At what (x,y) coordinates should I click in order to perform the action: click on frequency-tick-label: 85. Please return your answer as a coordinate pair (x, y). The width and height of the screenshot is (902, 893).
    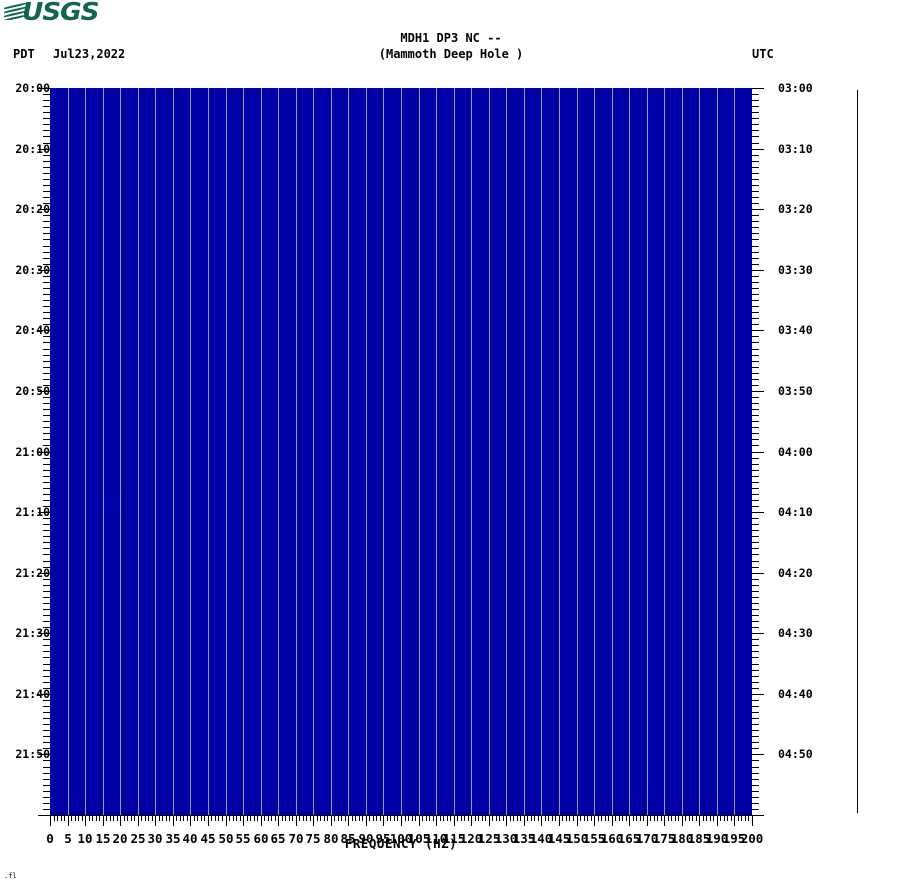
    Looking at the image, I should click on (348, 838).